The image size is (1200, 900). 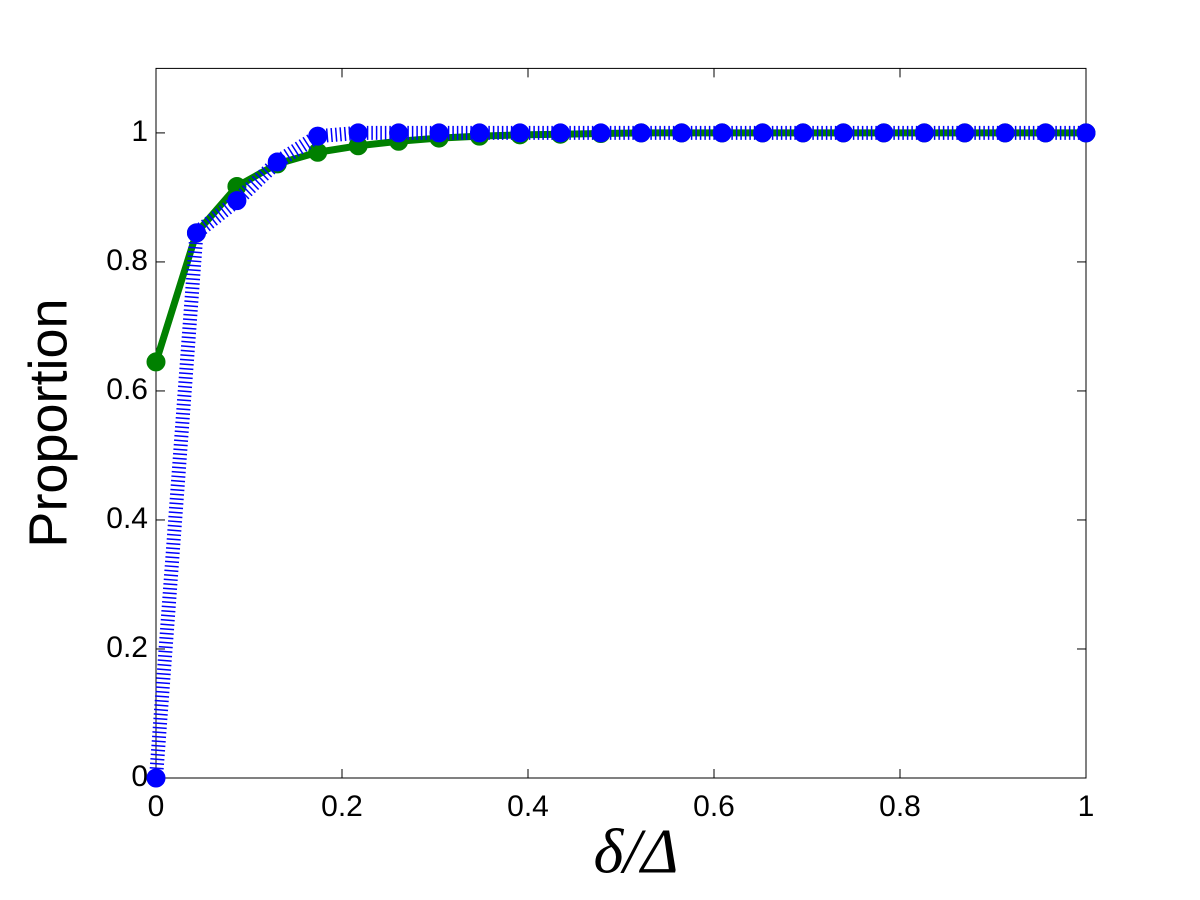 I want to click on x-tick-label: 0.6, so click(x=714, y=806).